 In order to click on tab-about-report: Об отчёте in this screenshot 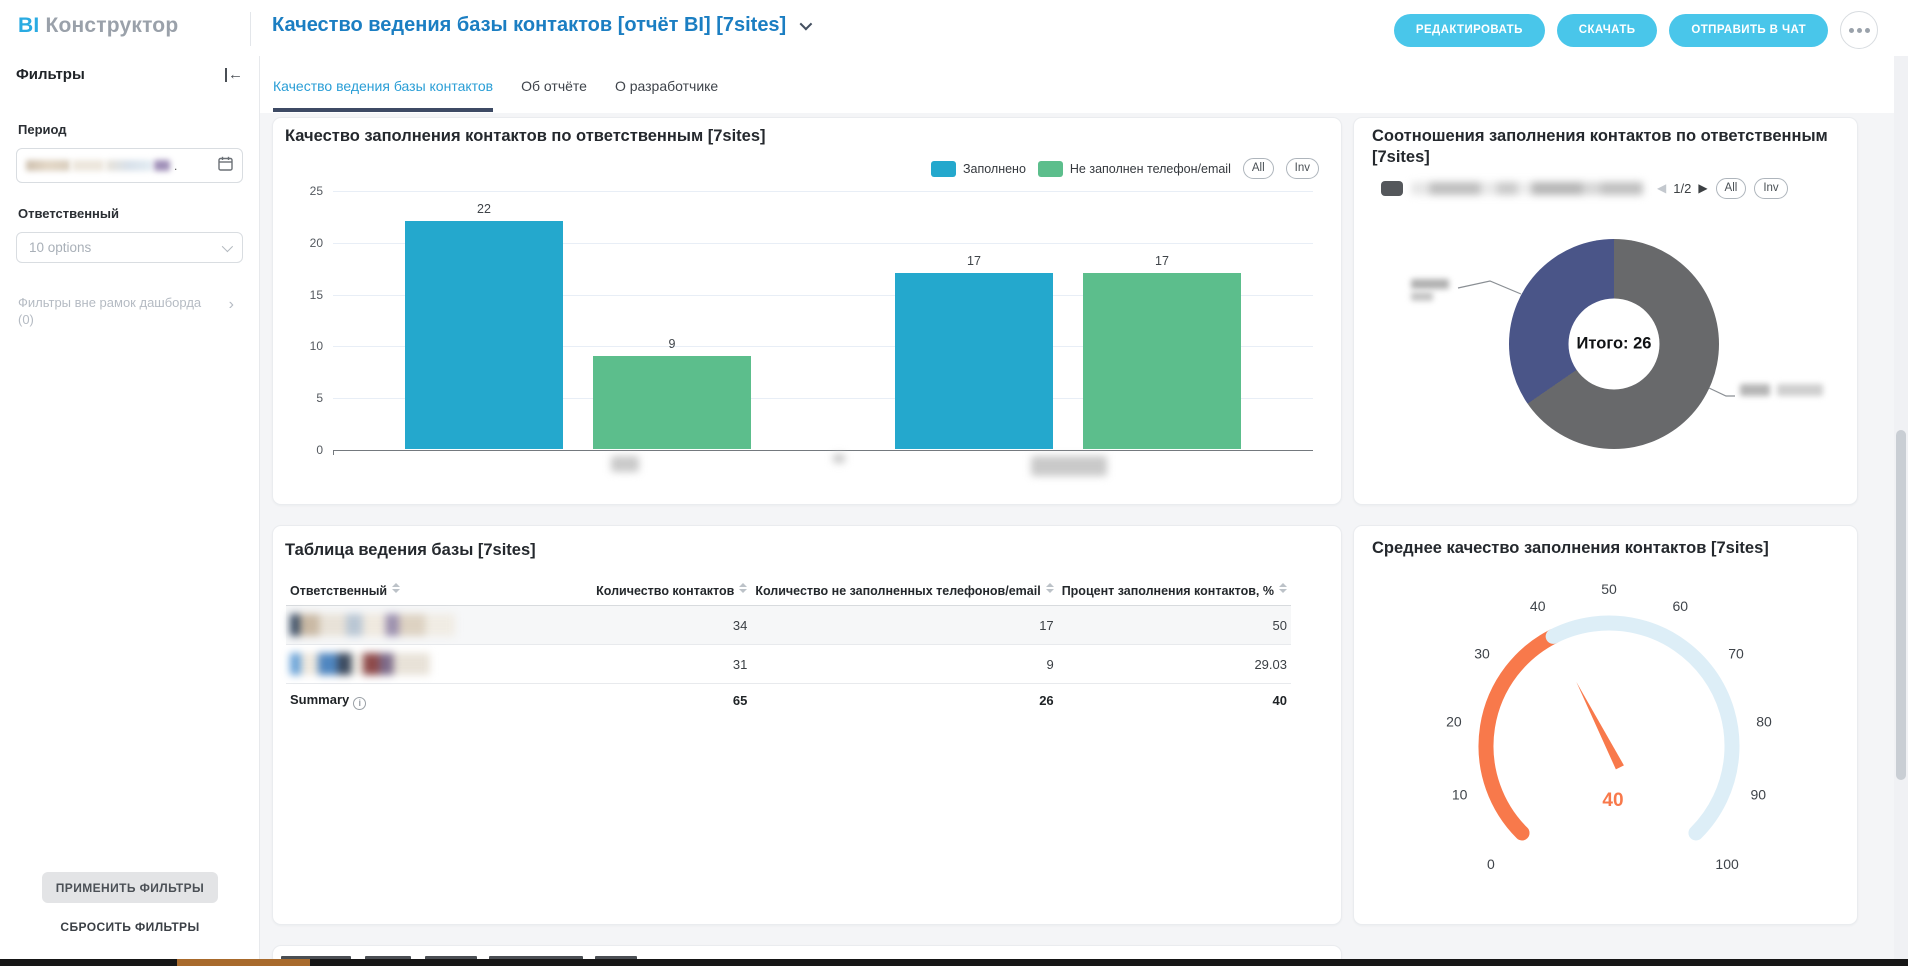, I will do `click(554, 86)`.